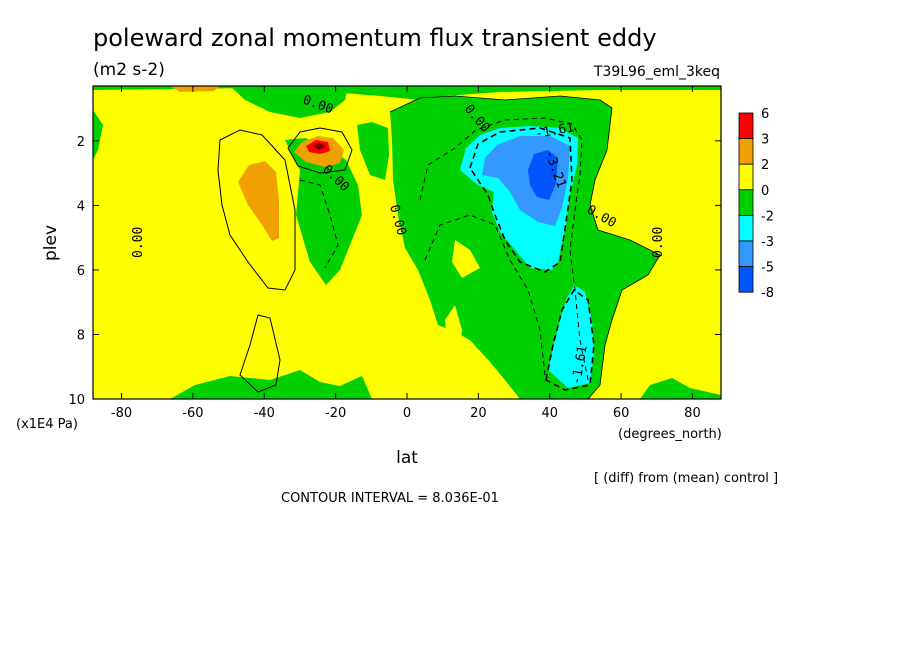  Describe the element at coordinates (765, 140) in the screenshot. I see `colorbar-label: 3` at that location.